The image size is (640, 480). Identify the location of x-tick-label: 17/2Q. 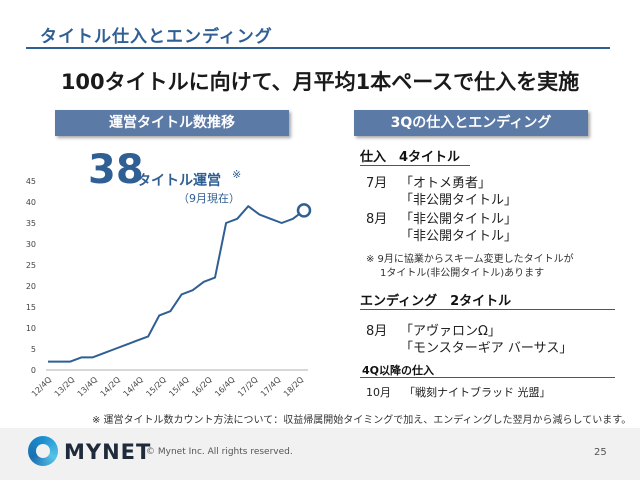
(248, 387).